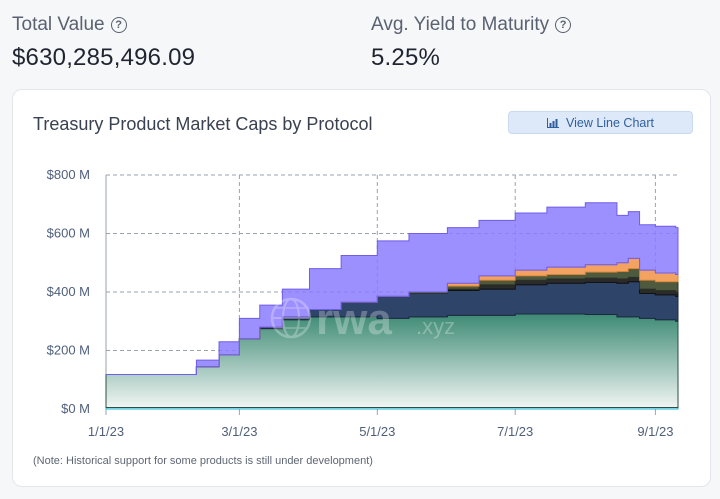 The width and height of the screenshot is (720, 499). What do you see at coordinates (103, 42) in the screenshot?
I see `total-value-metric: Total Value ? $630,285,496.09` at bounding box center [103, 42].